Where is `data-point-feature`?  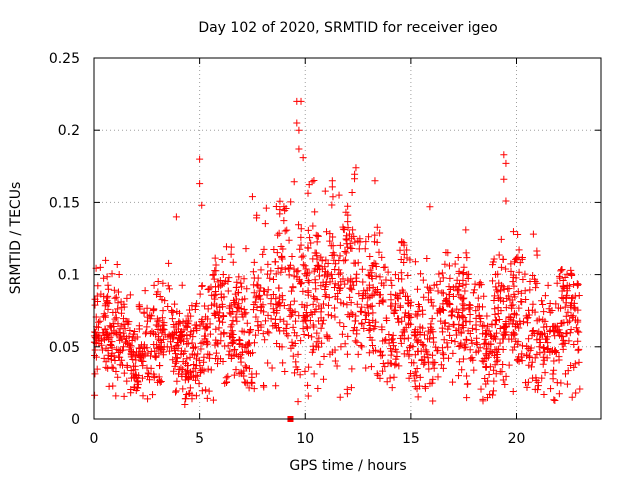 data-point-feature is located at coordinates (200, 184).